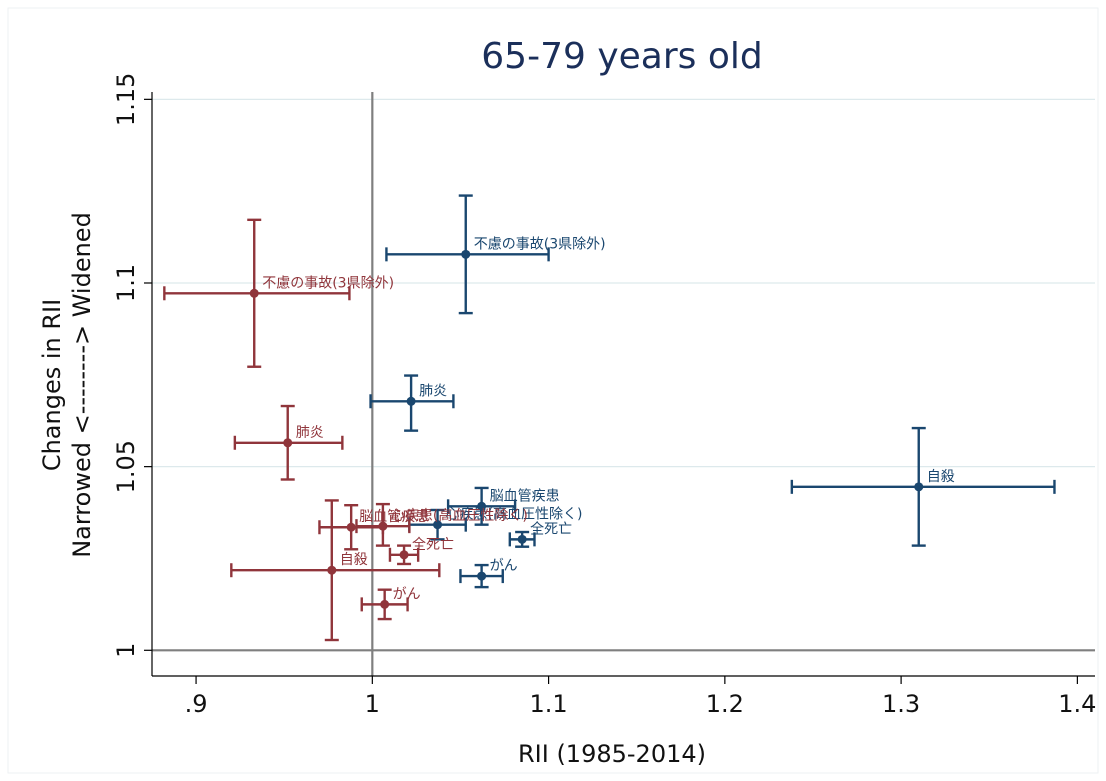 Image resolution: width=1106 pixels, height=781 pixels. What do you see at coordinates (82, 385) in the screenshot?
I see `y-axis-title-line-2: Narrowed <--------> Widened` at bounding box center [82, 385].